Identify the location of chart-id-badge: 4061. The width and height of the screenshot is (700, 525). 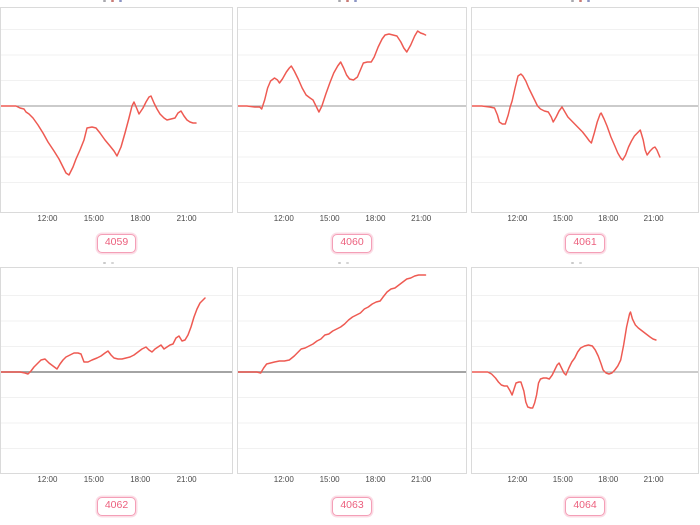
(585, 243).